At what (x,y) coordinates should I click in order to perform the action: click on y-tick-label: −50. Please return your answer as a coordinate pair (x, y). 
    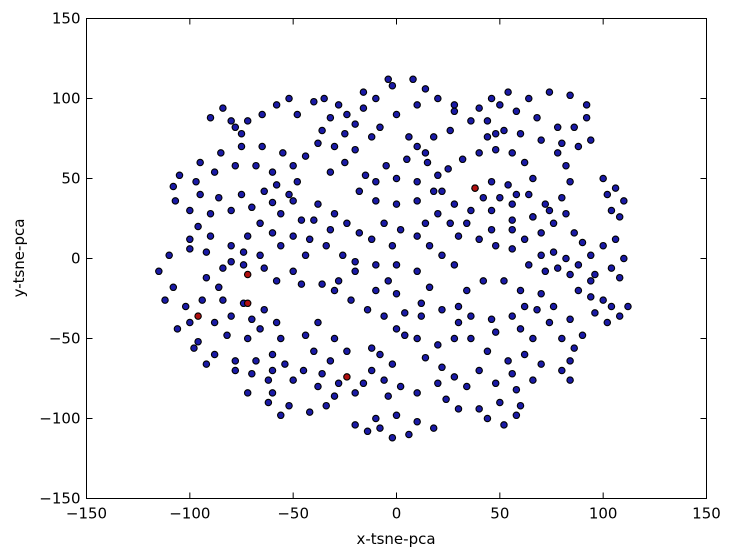
    Looking at the image, I should click on (65, 339).